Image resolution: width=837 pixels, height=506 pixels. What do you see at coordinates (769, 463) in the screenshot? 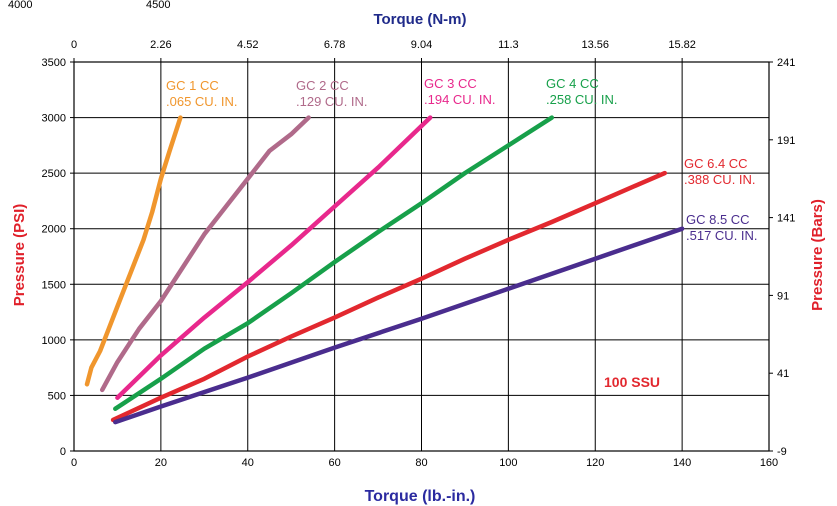
I see `x-bottom-tick: 160` at bounding box center [769, 463].